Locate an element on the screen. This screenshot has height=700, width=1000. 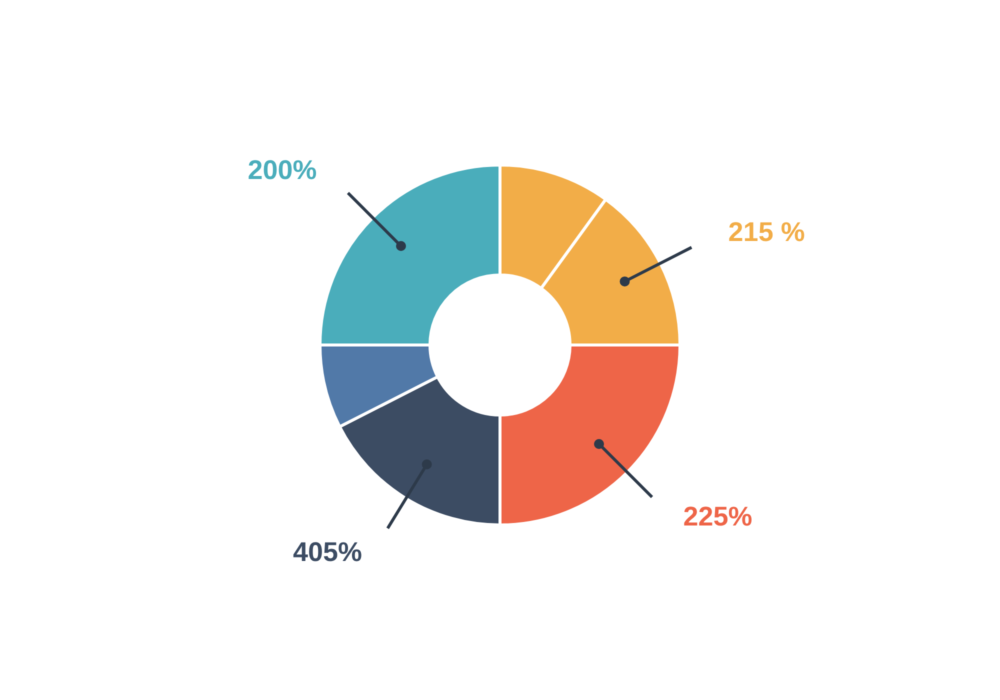
text: 405% is located at coordinates (327, 552).